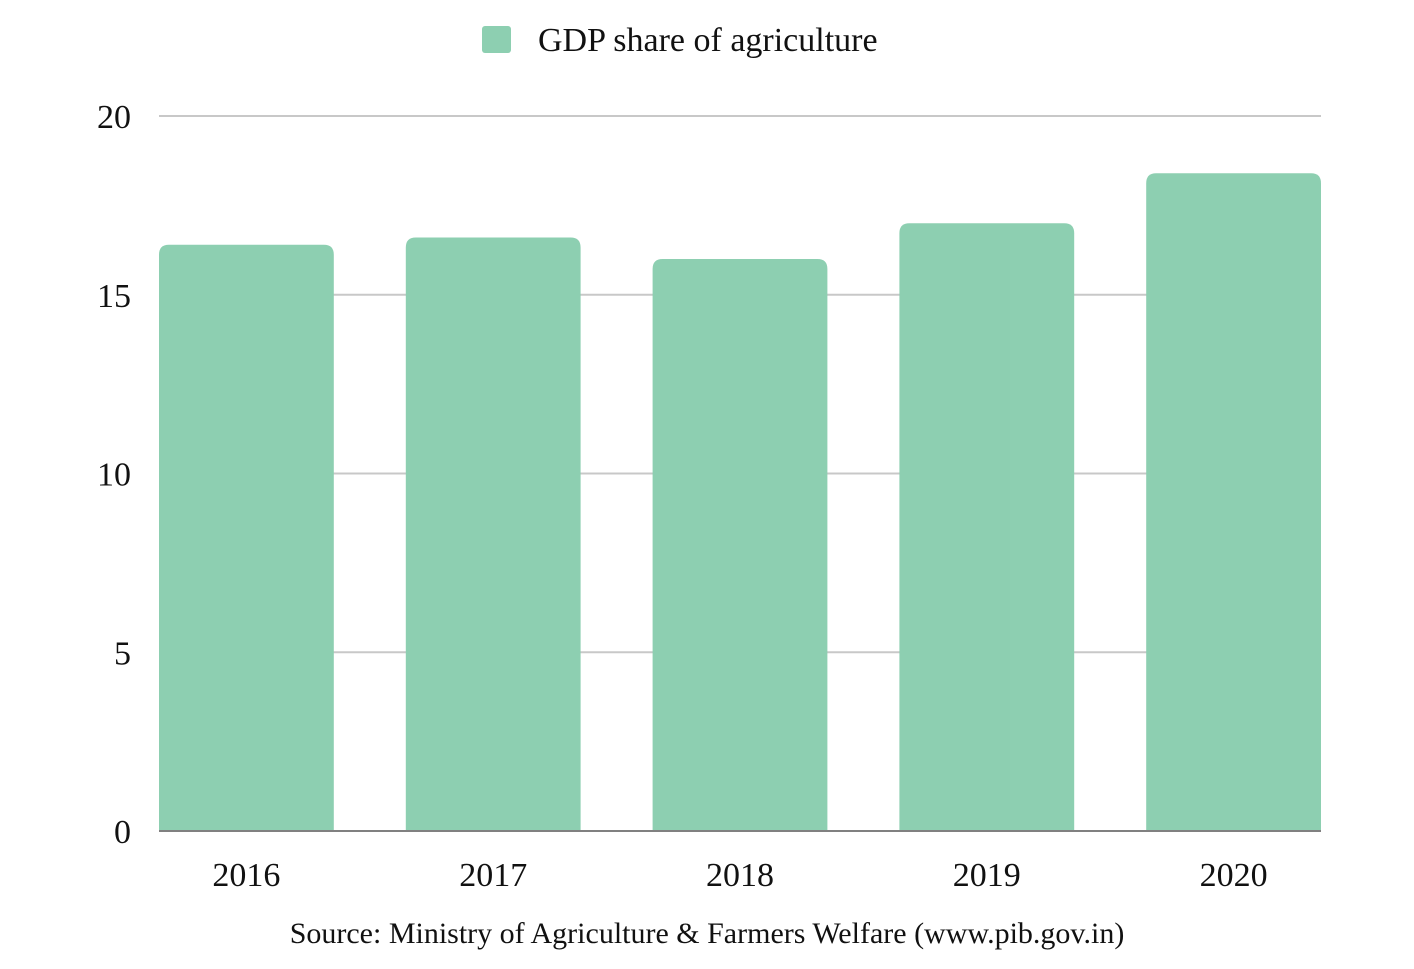 This screenshot has height=969, width=1414. Describe the element at coordinates (122, 653) in the screenshot. I see `y-tick-label: 5` at that location.